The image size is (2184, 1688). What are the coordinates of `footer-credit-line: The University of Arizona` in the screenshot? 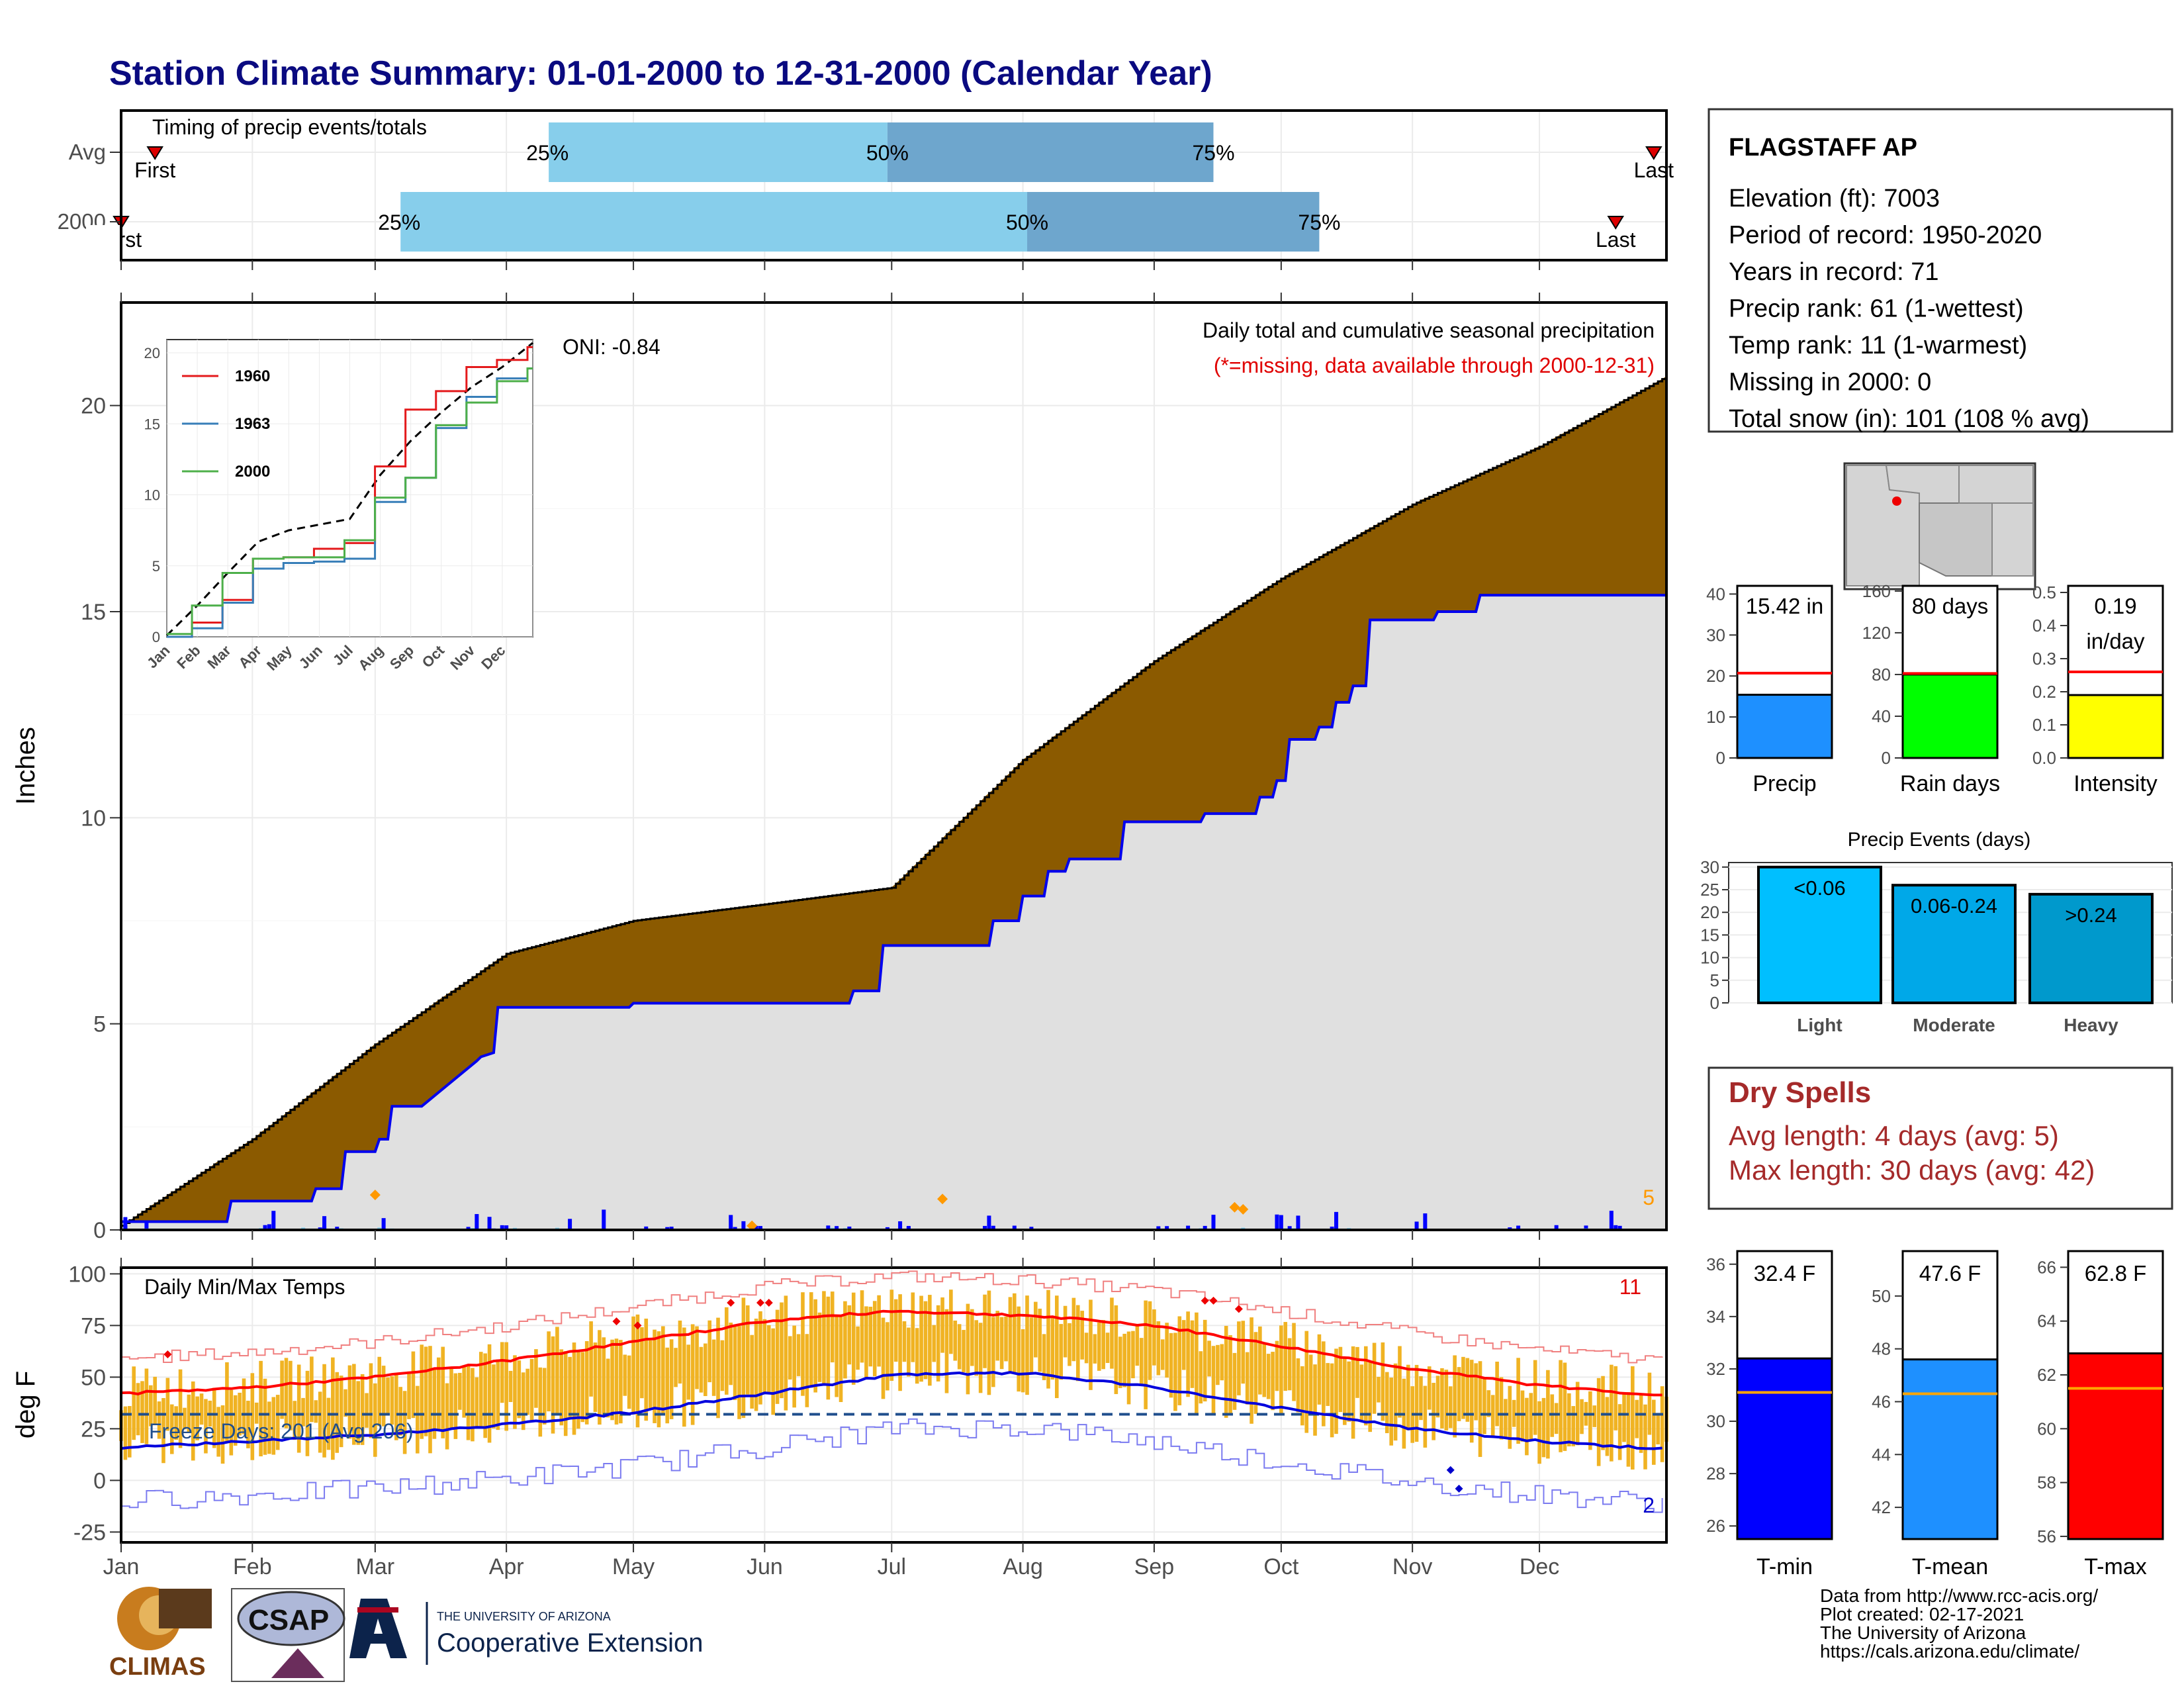 It's located at (1923, 1632).